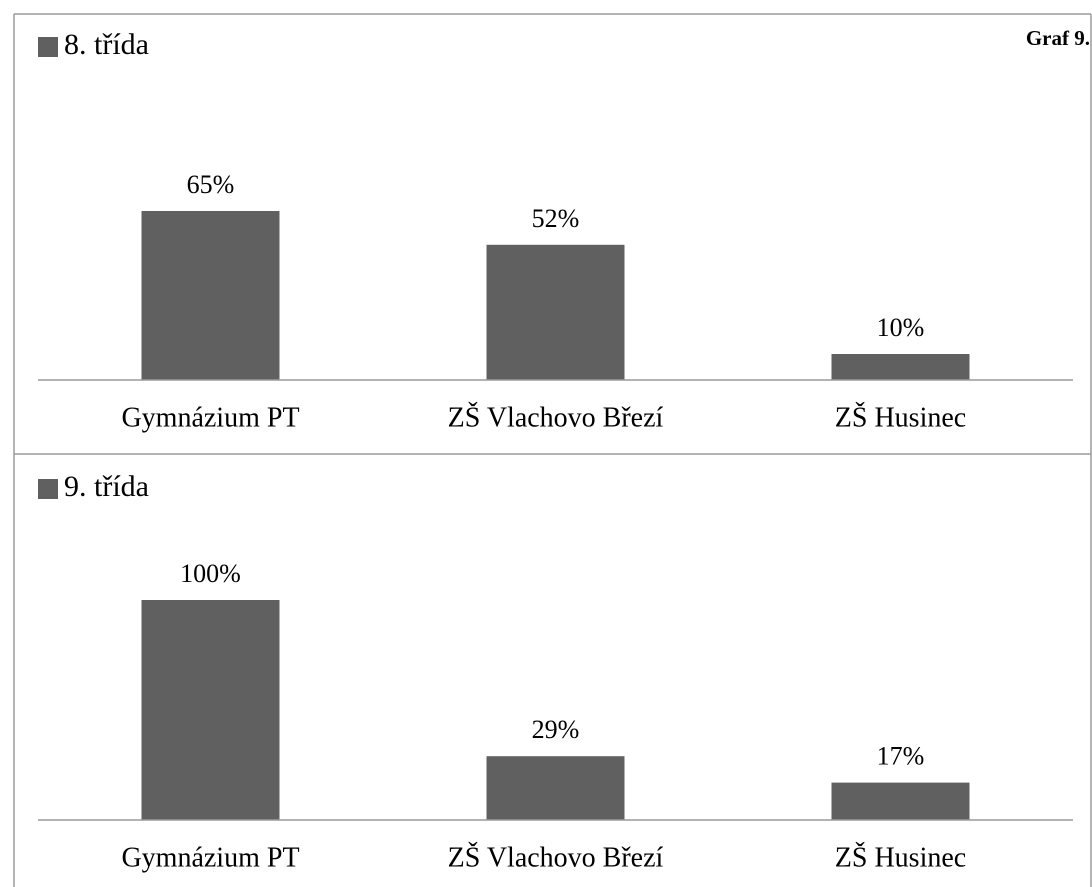 Image resolution: width=1092 pixels, height=887 pixels. I want to click on data-label: 100%, so click(210, 573).